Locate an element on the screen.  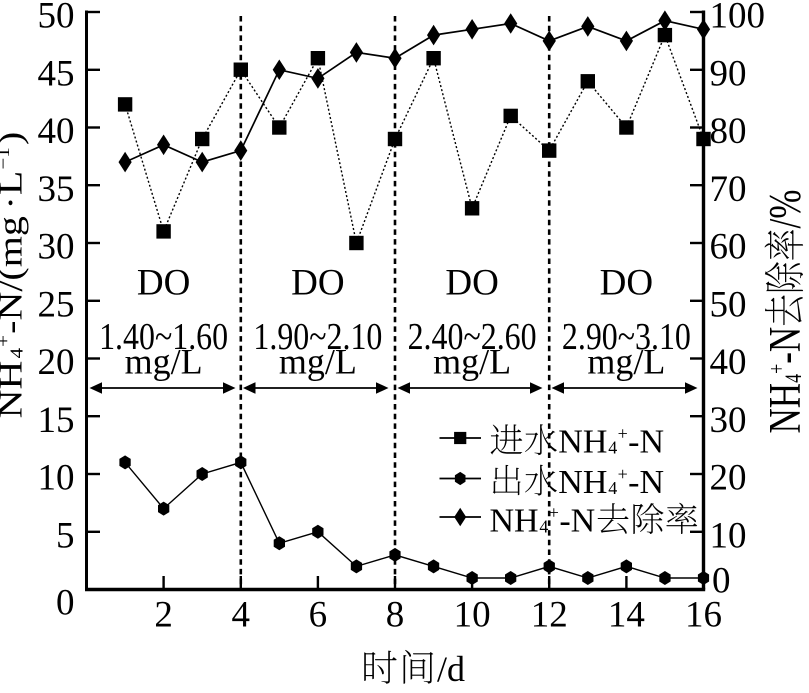
svg-text: 80 is located at coordinates (728, 131).